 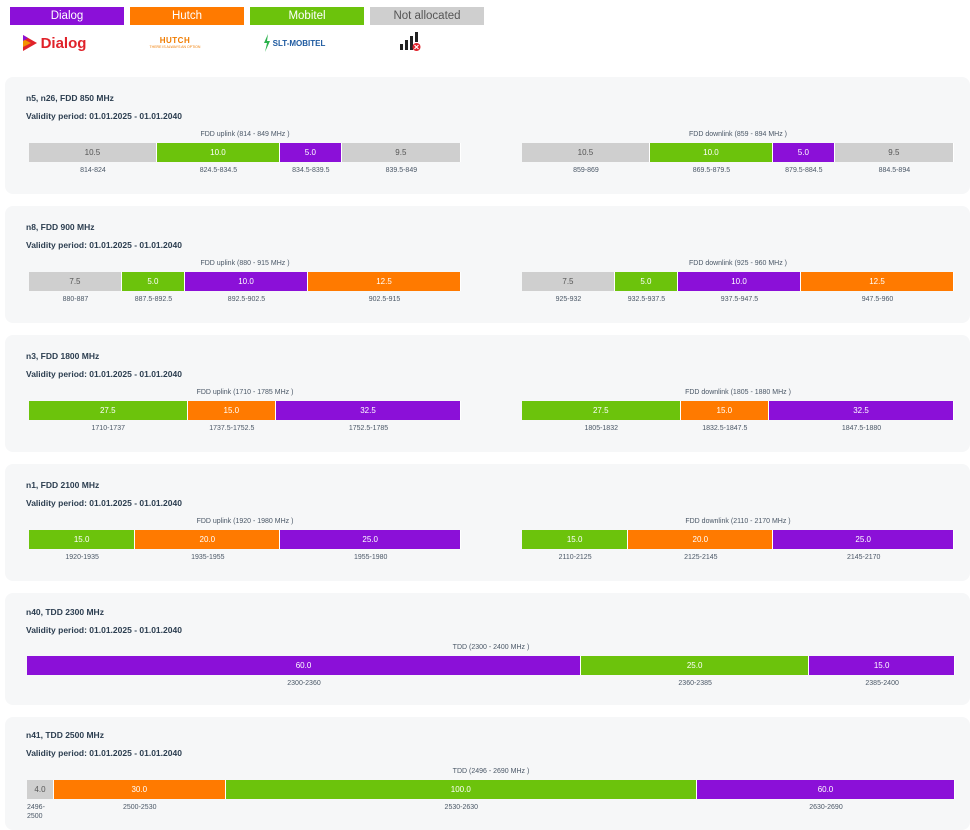 What do you see at coordinates (575, 539) in the screenshot?
I see `allocation-segment-mobitel: 15.0` at bounding box center [575, 539].